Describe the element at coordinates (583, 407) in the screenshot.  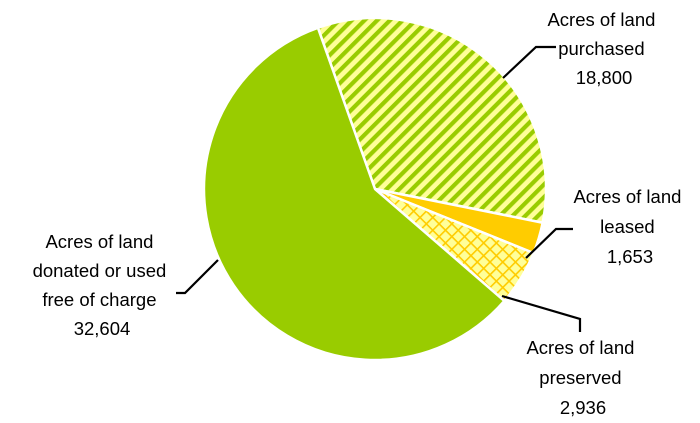
I see `label-preserved-value: 2,936` at that location.